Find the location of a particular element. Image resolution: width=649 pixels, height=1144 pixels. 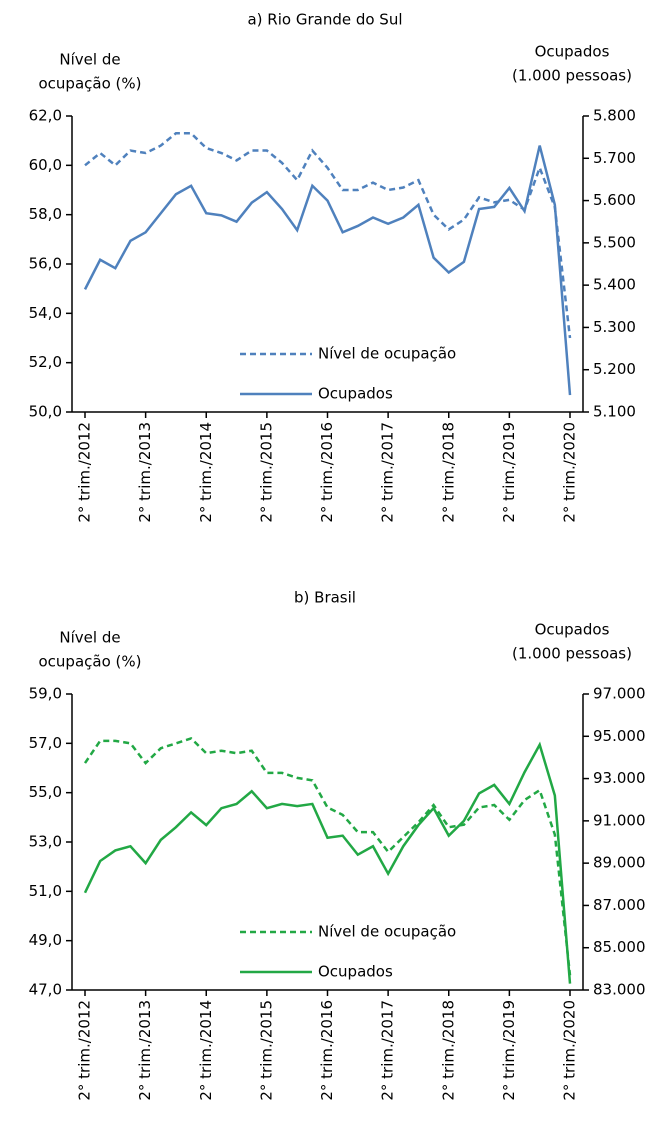

y-tick-label: 50,0 is located at coordinates (45, 412).